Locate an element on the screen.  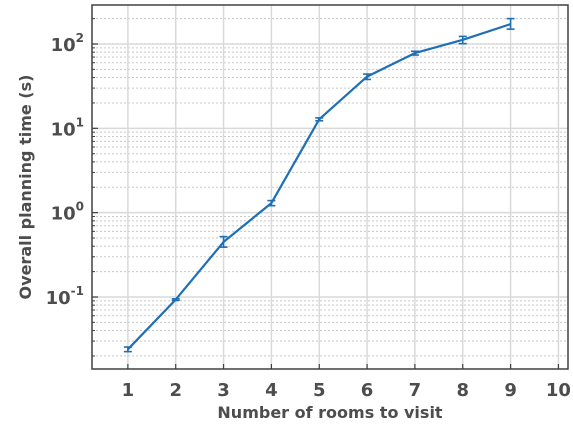
x-axis-label: Number of rooms to visit is located at coordinates (330, 412).